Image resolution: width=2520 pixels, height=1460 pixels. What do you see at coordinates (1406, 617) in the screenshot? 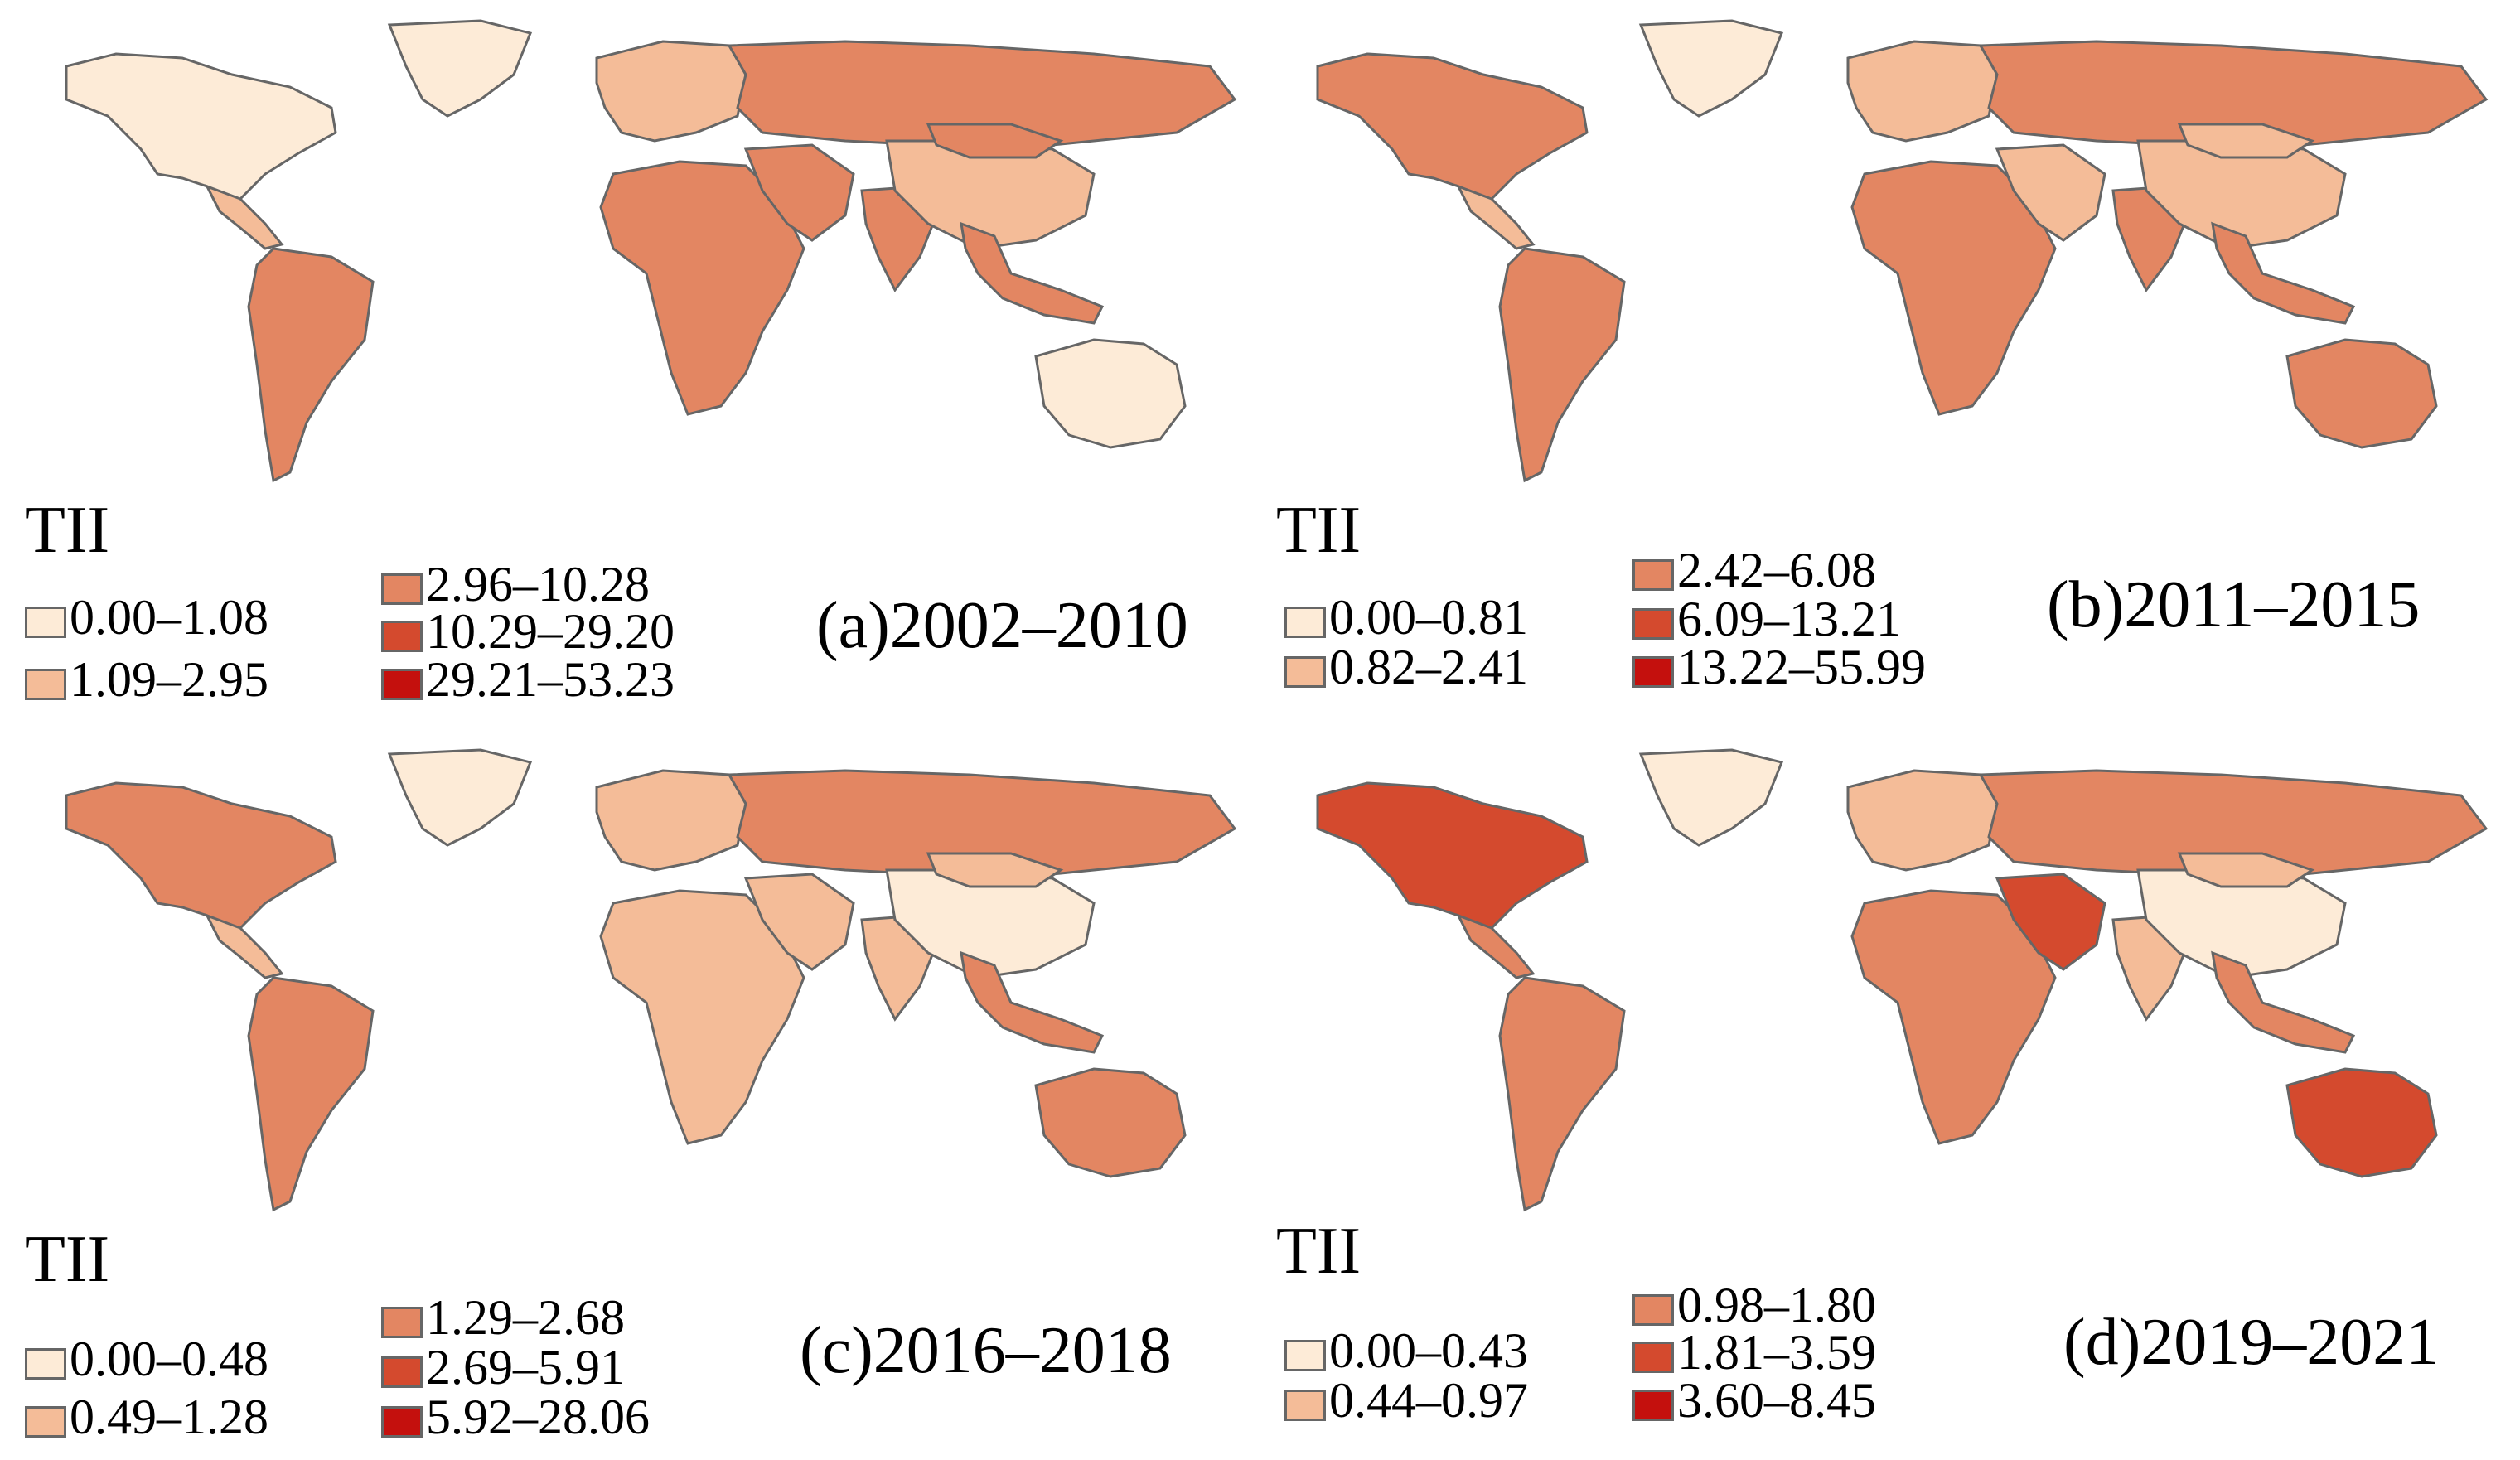
I see `legend-class-1: 0.00–0.81` at bounding box center [1406, 617].